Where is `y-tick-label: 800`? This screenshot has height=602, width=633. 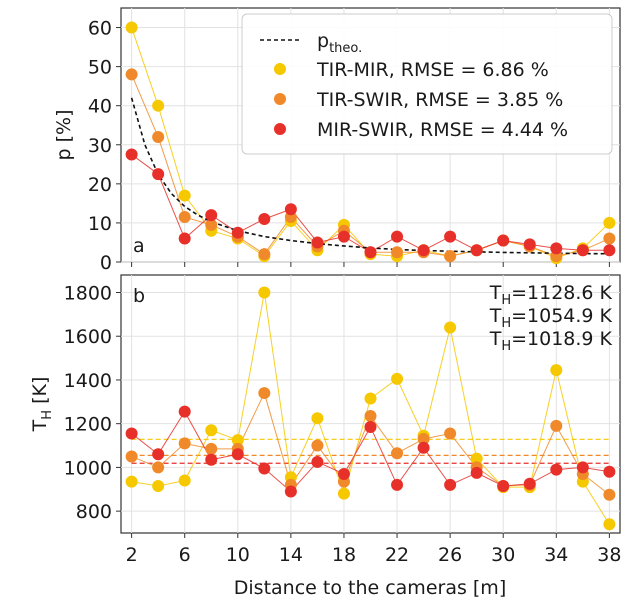
y-tick-label: 800 is located at coordinates (94, 512).